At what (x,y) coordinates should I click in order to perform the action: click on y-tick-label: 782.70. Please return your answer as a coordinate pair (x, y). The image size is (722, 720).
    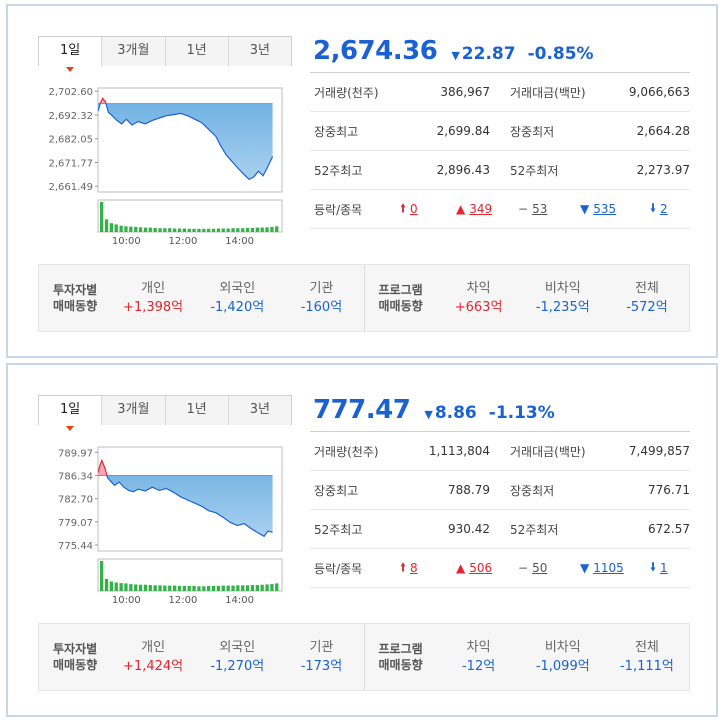
    Looking at the image, I should click on (75, 500).